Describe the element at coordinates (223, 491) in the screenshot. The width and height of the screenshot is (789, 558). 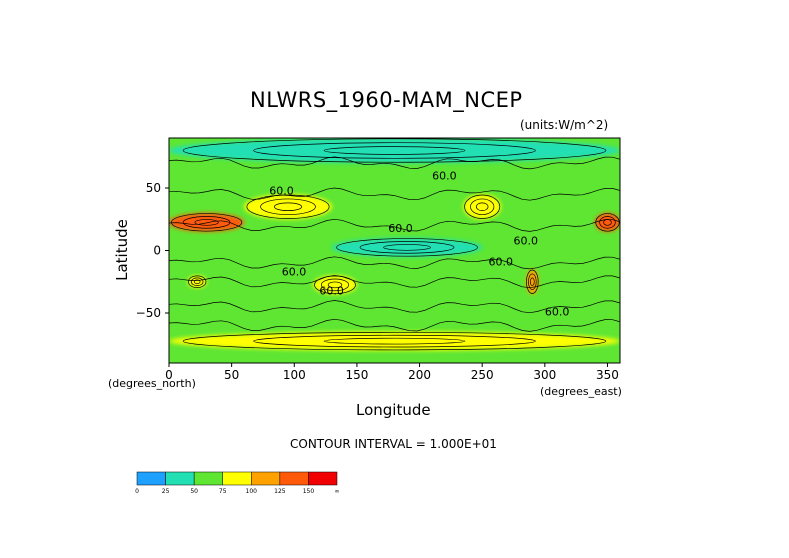
I see `colorbar-label: 75` at that location.